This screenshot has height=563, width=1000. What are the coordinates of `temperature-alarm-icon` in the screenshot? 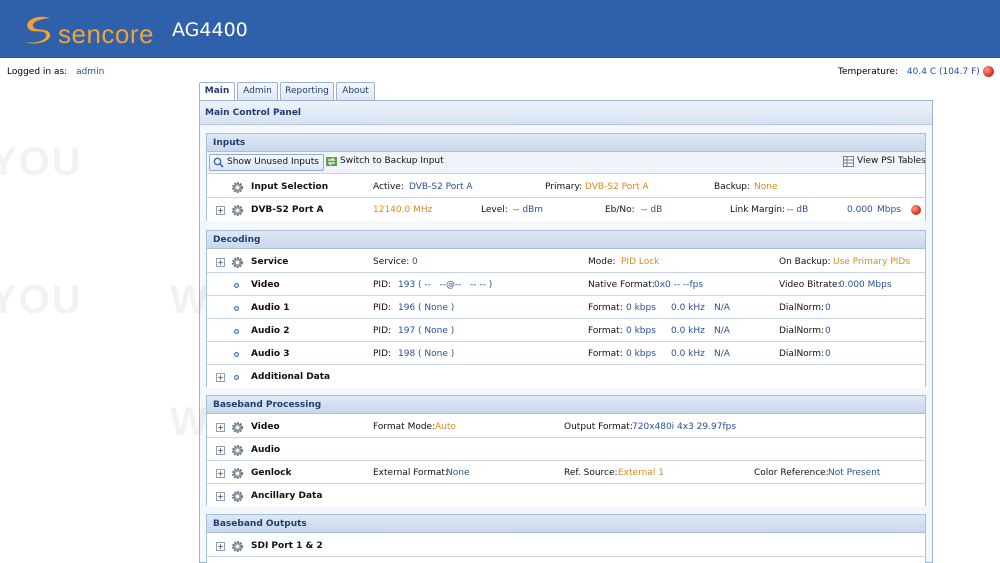 It's located at (988, 71).